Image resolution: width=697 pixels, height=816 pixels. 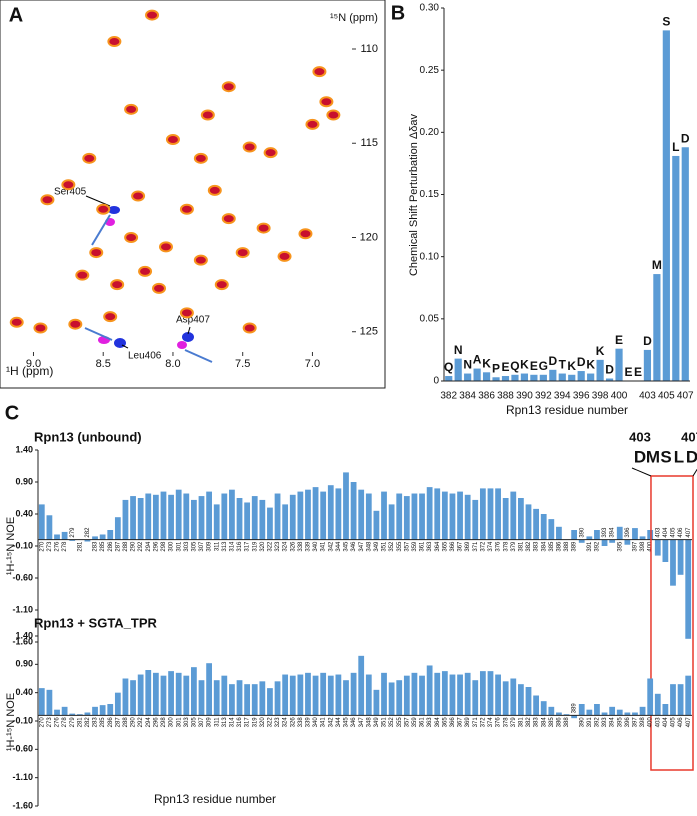 What do you see at coordinates (73, 722) in the screenshot?
I see `residue-label: 279` at bounding box center [73, 722].